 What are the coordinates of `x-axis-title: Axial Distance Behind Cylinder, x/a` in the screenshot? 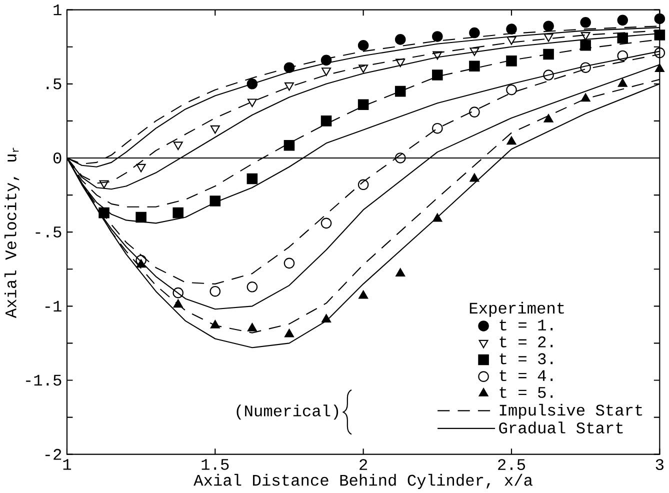 It's located at (363, 481).